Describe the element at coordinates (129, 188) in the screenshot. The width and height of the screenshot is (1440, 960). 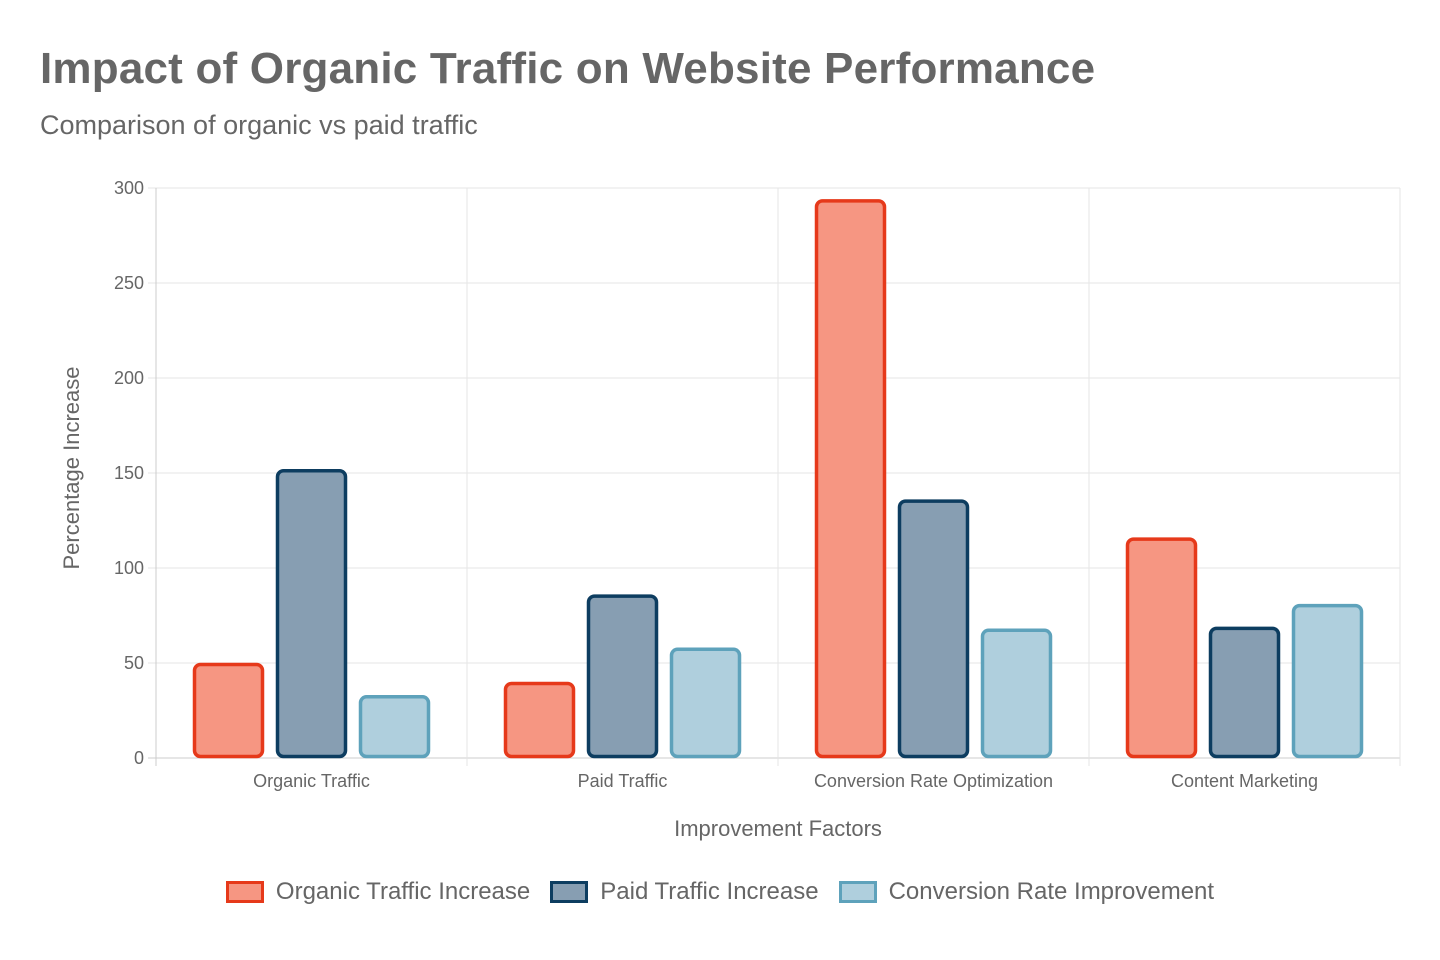
I see `y-tick-label: 300` at that location.